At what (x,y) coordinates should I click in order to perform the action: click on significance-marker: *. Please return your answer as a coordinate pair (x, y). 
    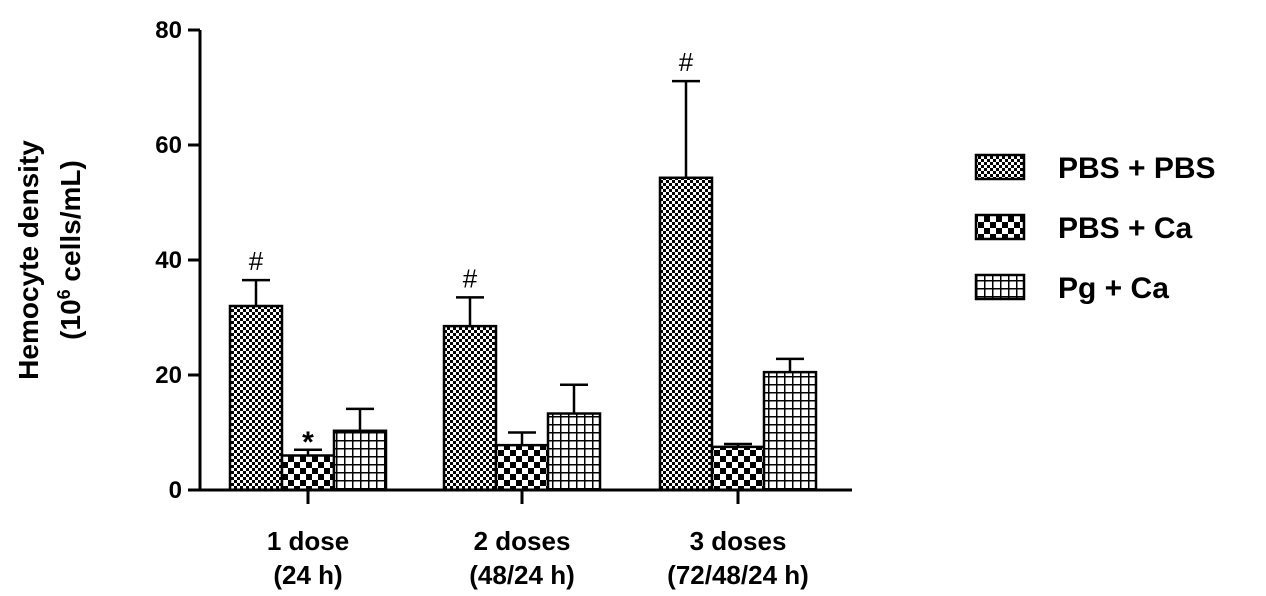
    Looking at the image, I should click on (308, 442).